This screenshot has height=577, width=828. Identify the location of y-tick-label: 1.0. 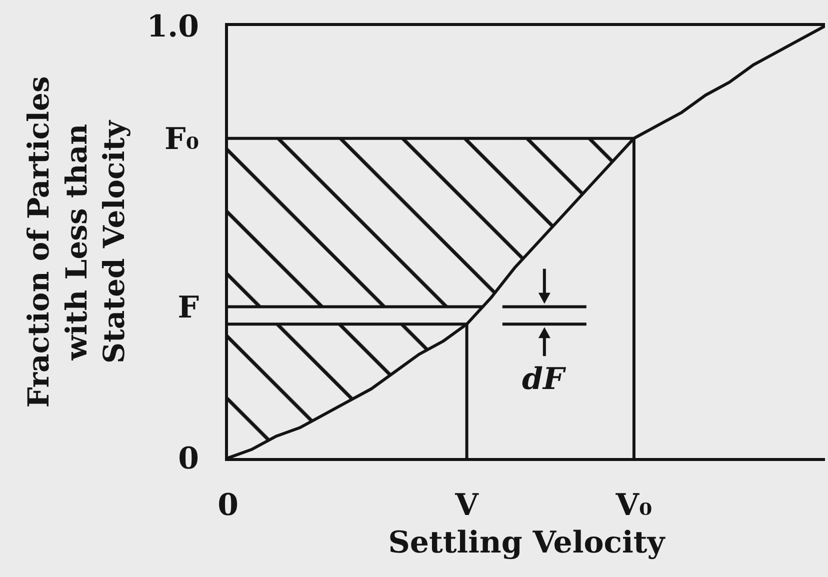
(172, 27).